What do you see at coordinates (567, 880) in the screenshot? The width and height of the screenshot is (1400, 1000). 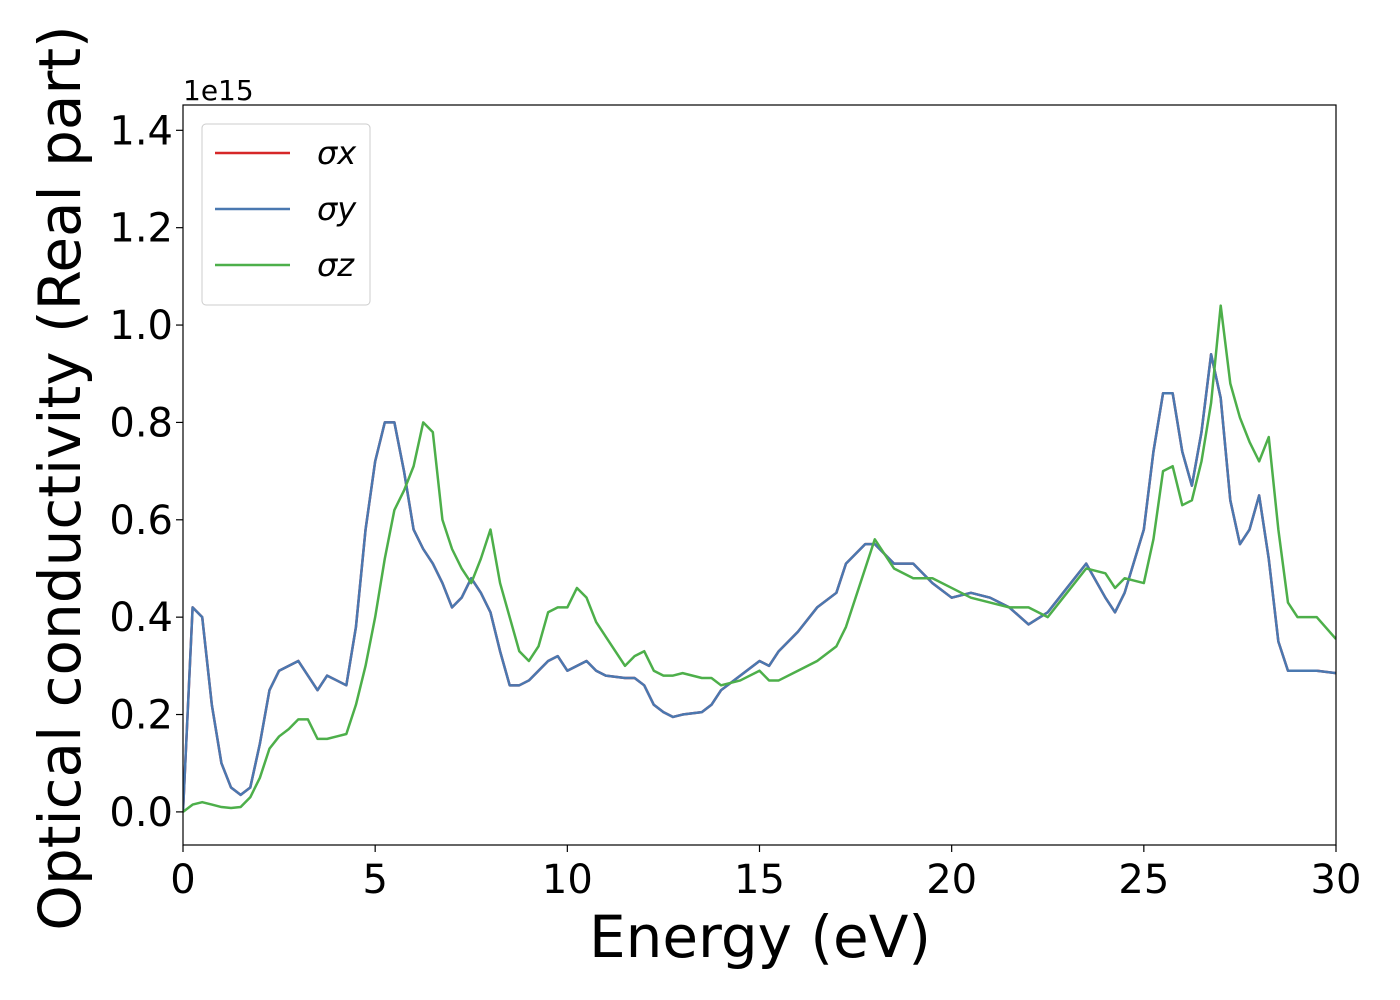 I see `x-tick-label: 10` at bounding box center [567, 880].